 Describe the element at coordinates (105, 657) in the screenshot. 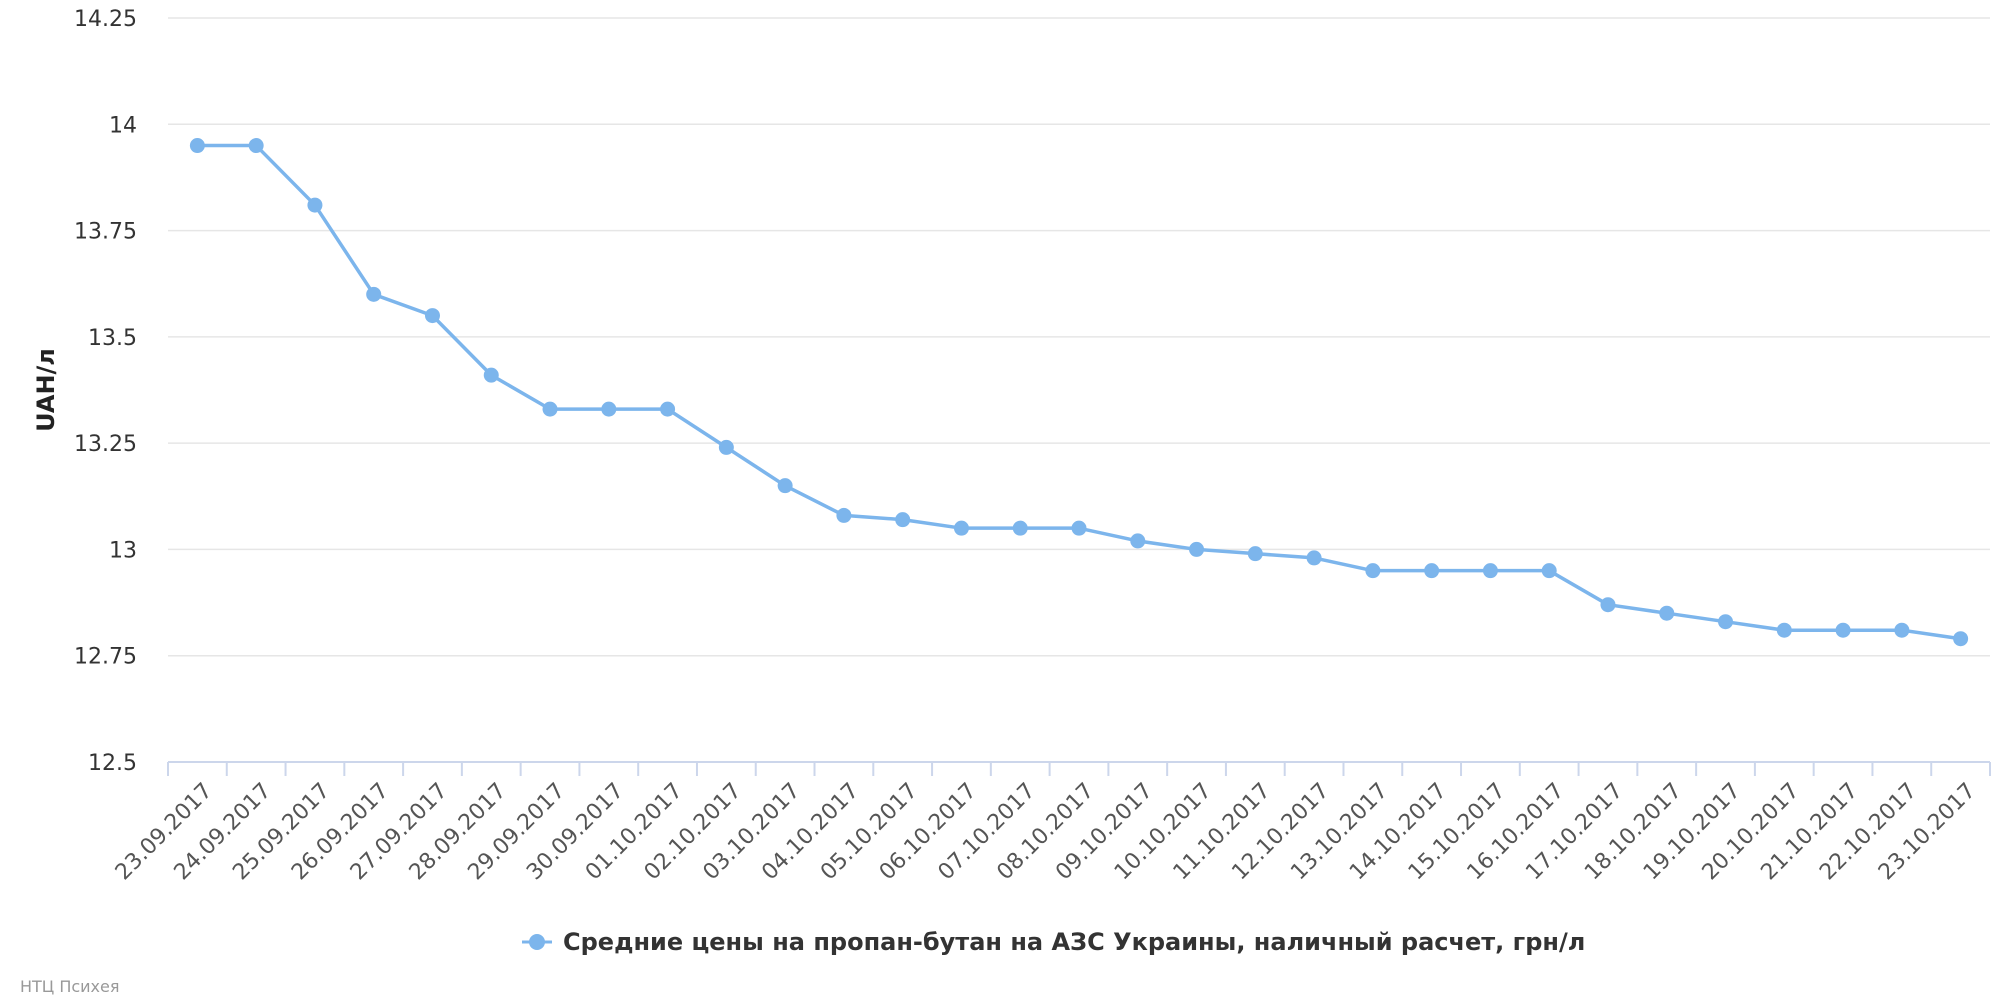

I see `y-tick-label: 12.75` at that location.